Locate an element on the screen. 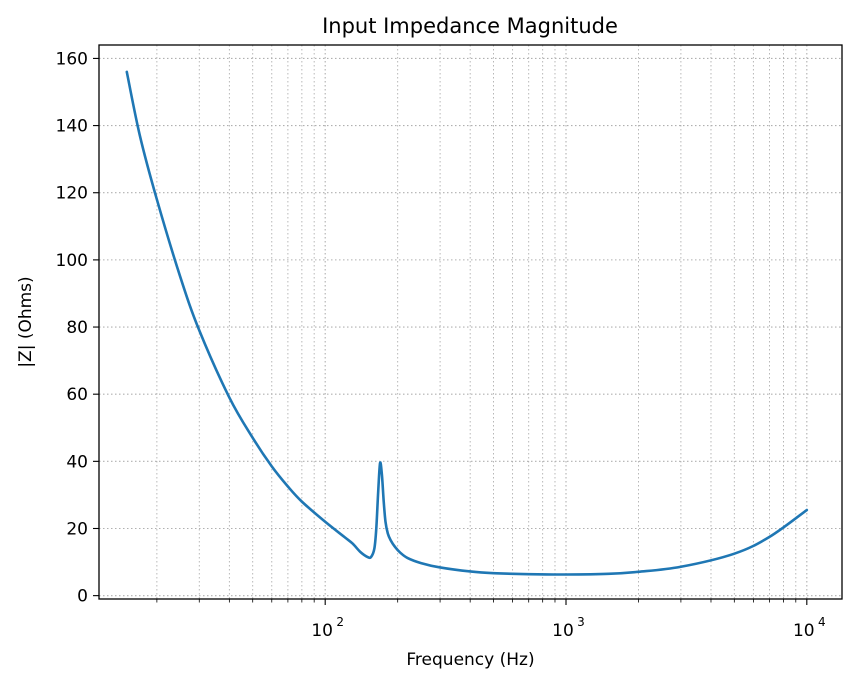 The image size is (858, 684). y-tick-label: 20 is located at coordinates (77, 529).